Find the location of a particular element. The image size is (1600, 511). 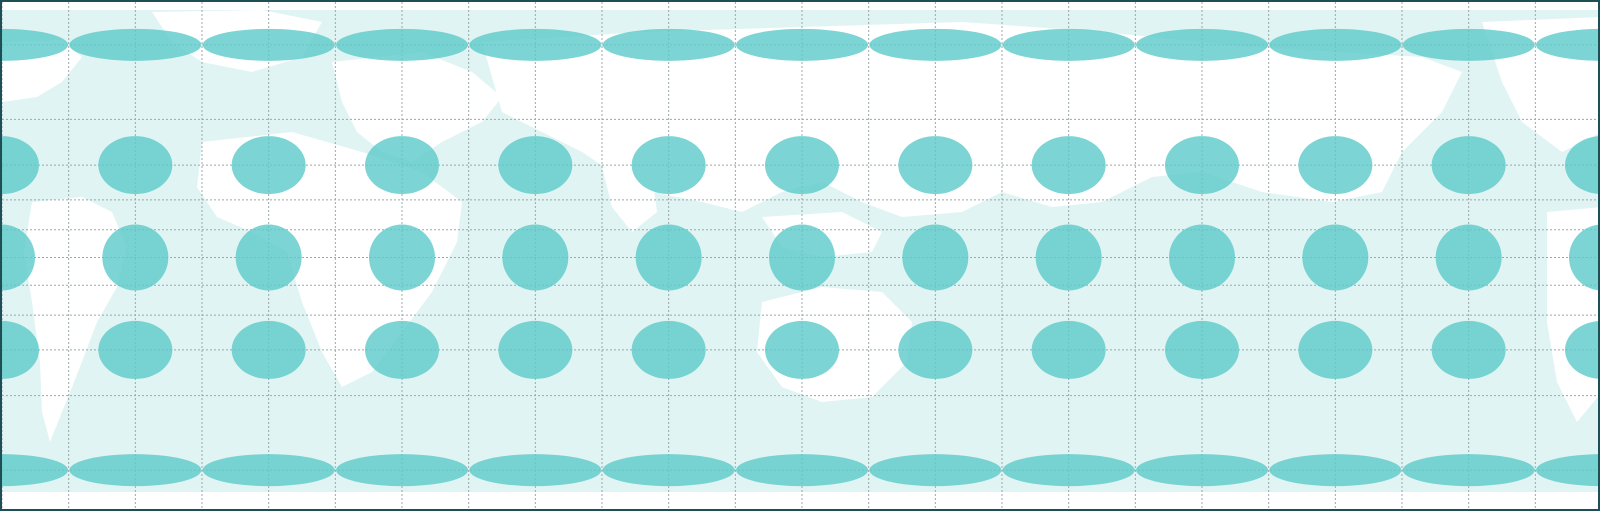

landmass-antarctica is located at coordinates (800, 500).